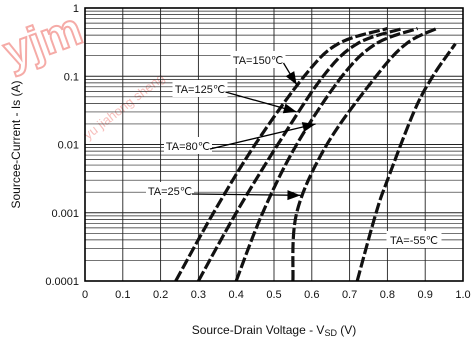 The height and width of the screenshot is (346, 475). I want to click on series-annotation-label: TA=80℃, so click(188, 147).